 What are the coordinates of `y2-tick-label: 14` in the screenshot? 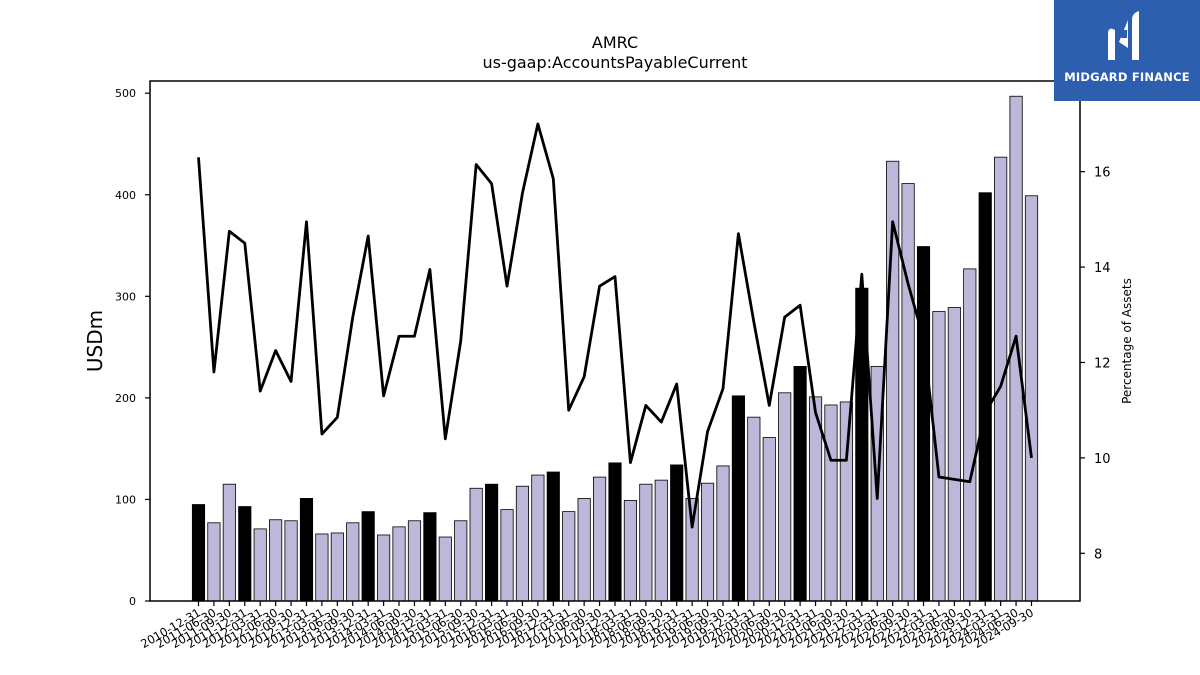 It's located at (1102, 268).